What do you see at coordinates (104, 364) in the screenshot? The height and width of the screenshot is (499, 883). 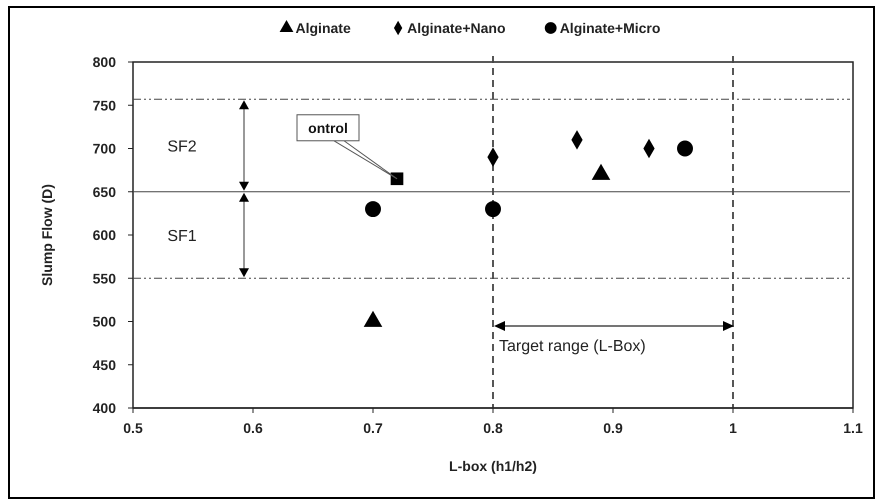 I see `y-tick-label: 450` at bounding box center [104, 364].